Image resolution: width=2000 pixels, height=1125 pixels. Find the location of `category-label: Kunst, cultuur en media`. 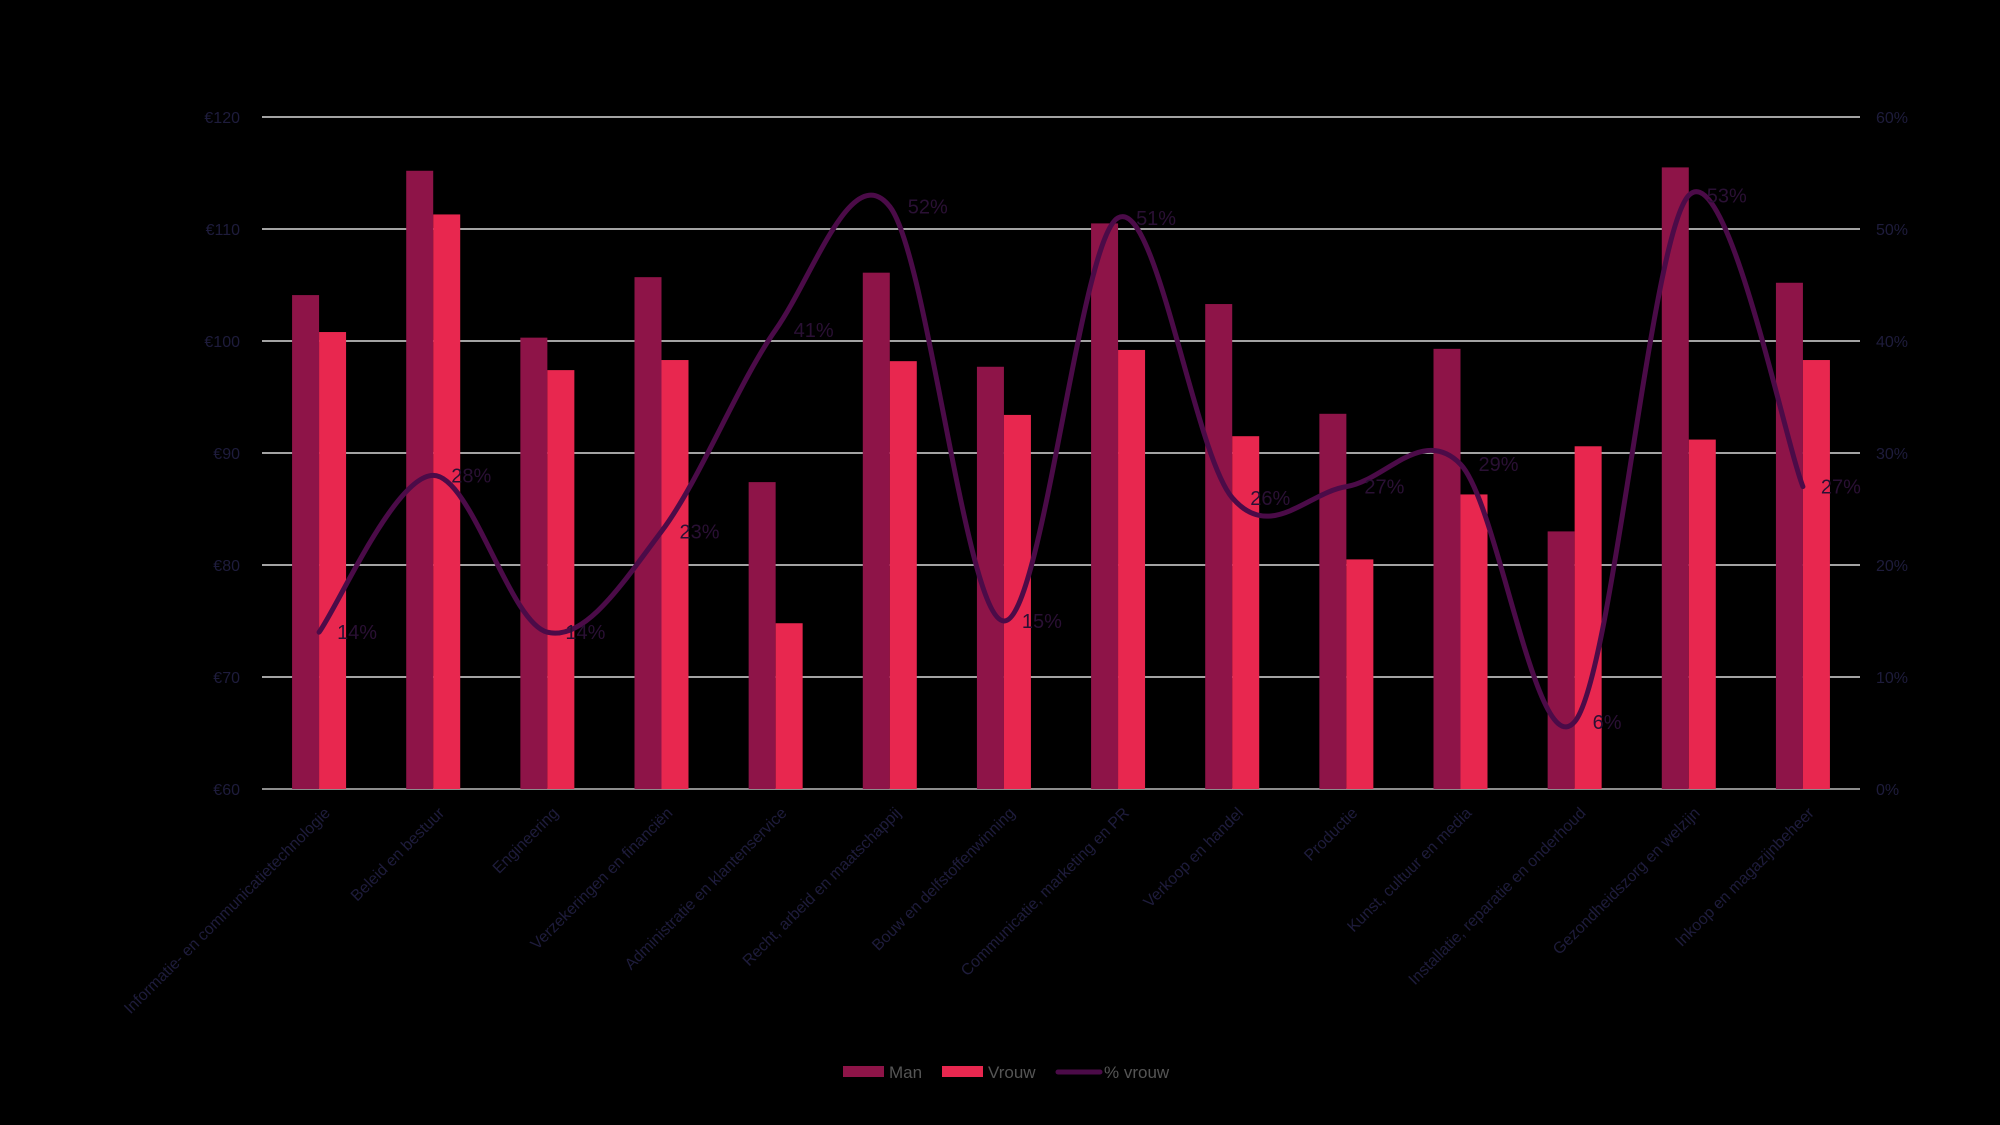

category-label: Kunst, cultuur en media is located at coordinates (1409, 870).